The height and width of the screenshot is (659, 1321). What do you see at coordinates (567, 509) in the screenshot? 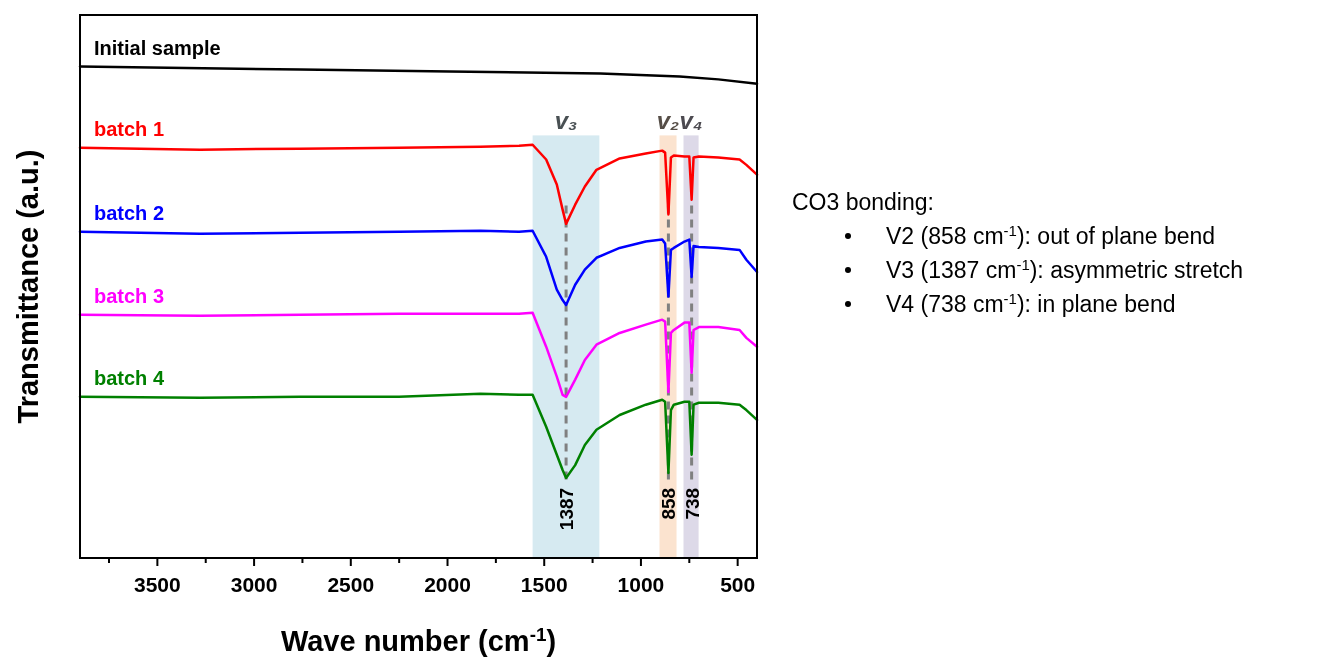
I see `ref-line-label: 1387` at bounding box center [567, 509].